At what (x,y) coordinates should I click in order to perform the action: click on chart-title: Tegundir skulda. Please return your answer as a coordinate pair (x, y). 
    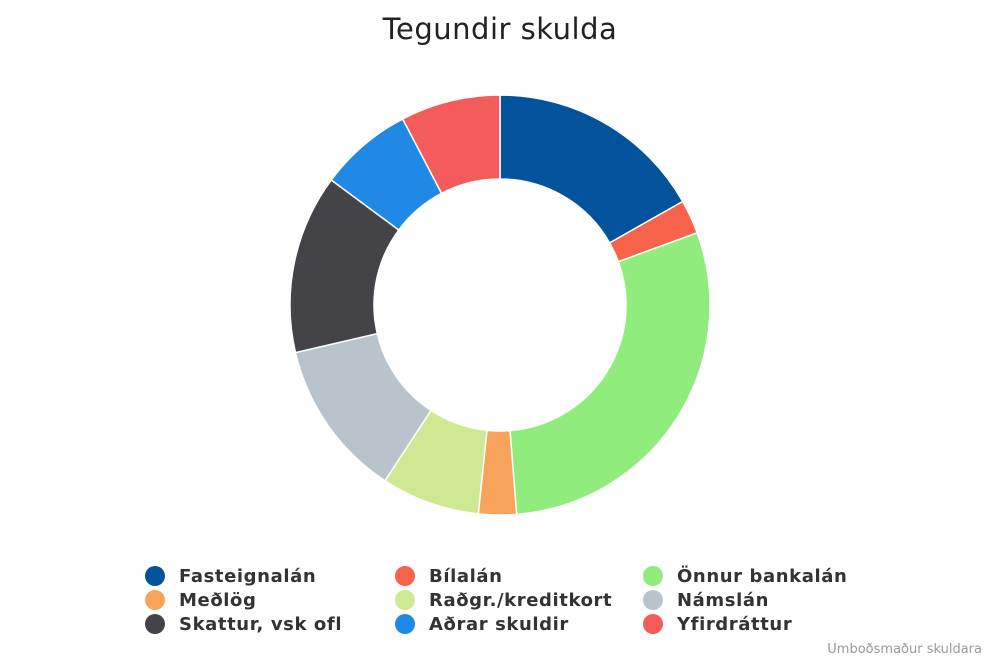
    Looking at the image, I should click on (500, 29).